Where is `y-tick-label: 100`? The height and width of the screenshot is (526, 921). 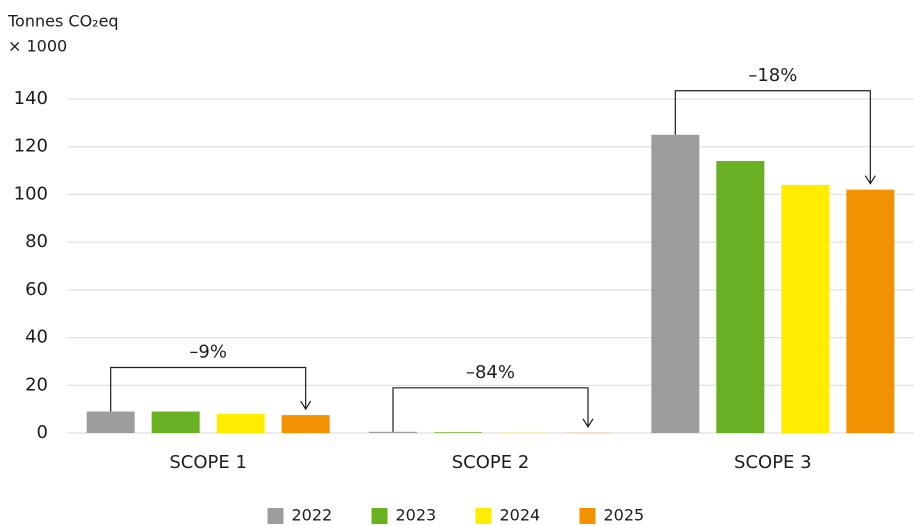
y-tick-label: 100 is located at coordinates (31, 193).